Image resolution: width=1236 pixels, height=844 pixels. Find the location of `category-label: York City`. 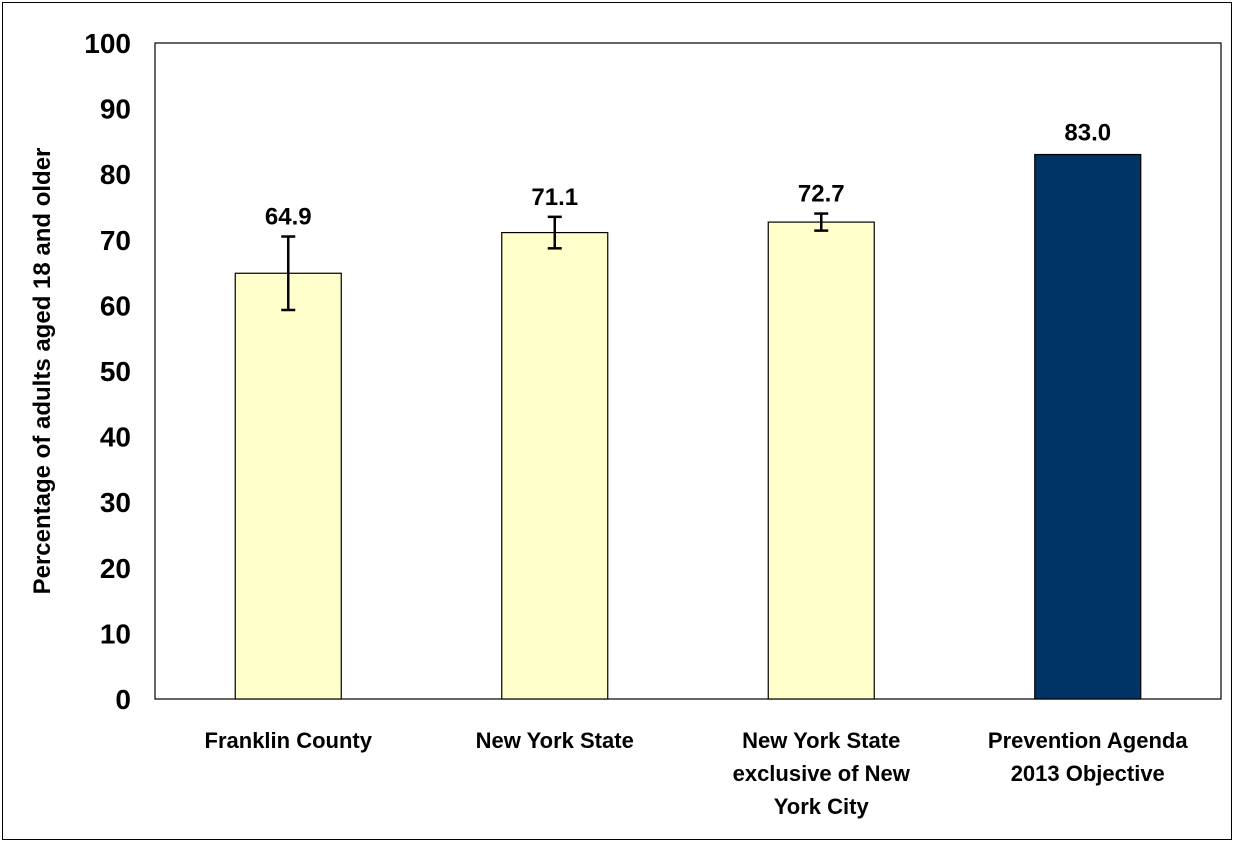

category-label: York City is located at coordinates (822, 806).